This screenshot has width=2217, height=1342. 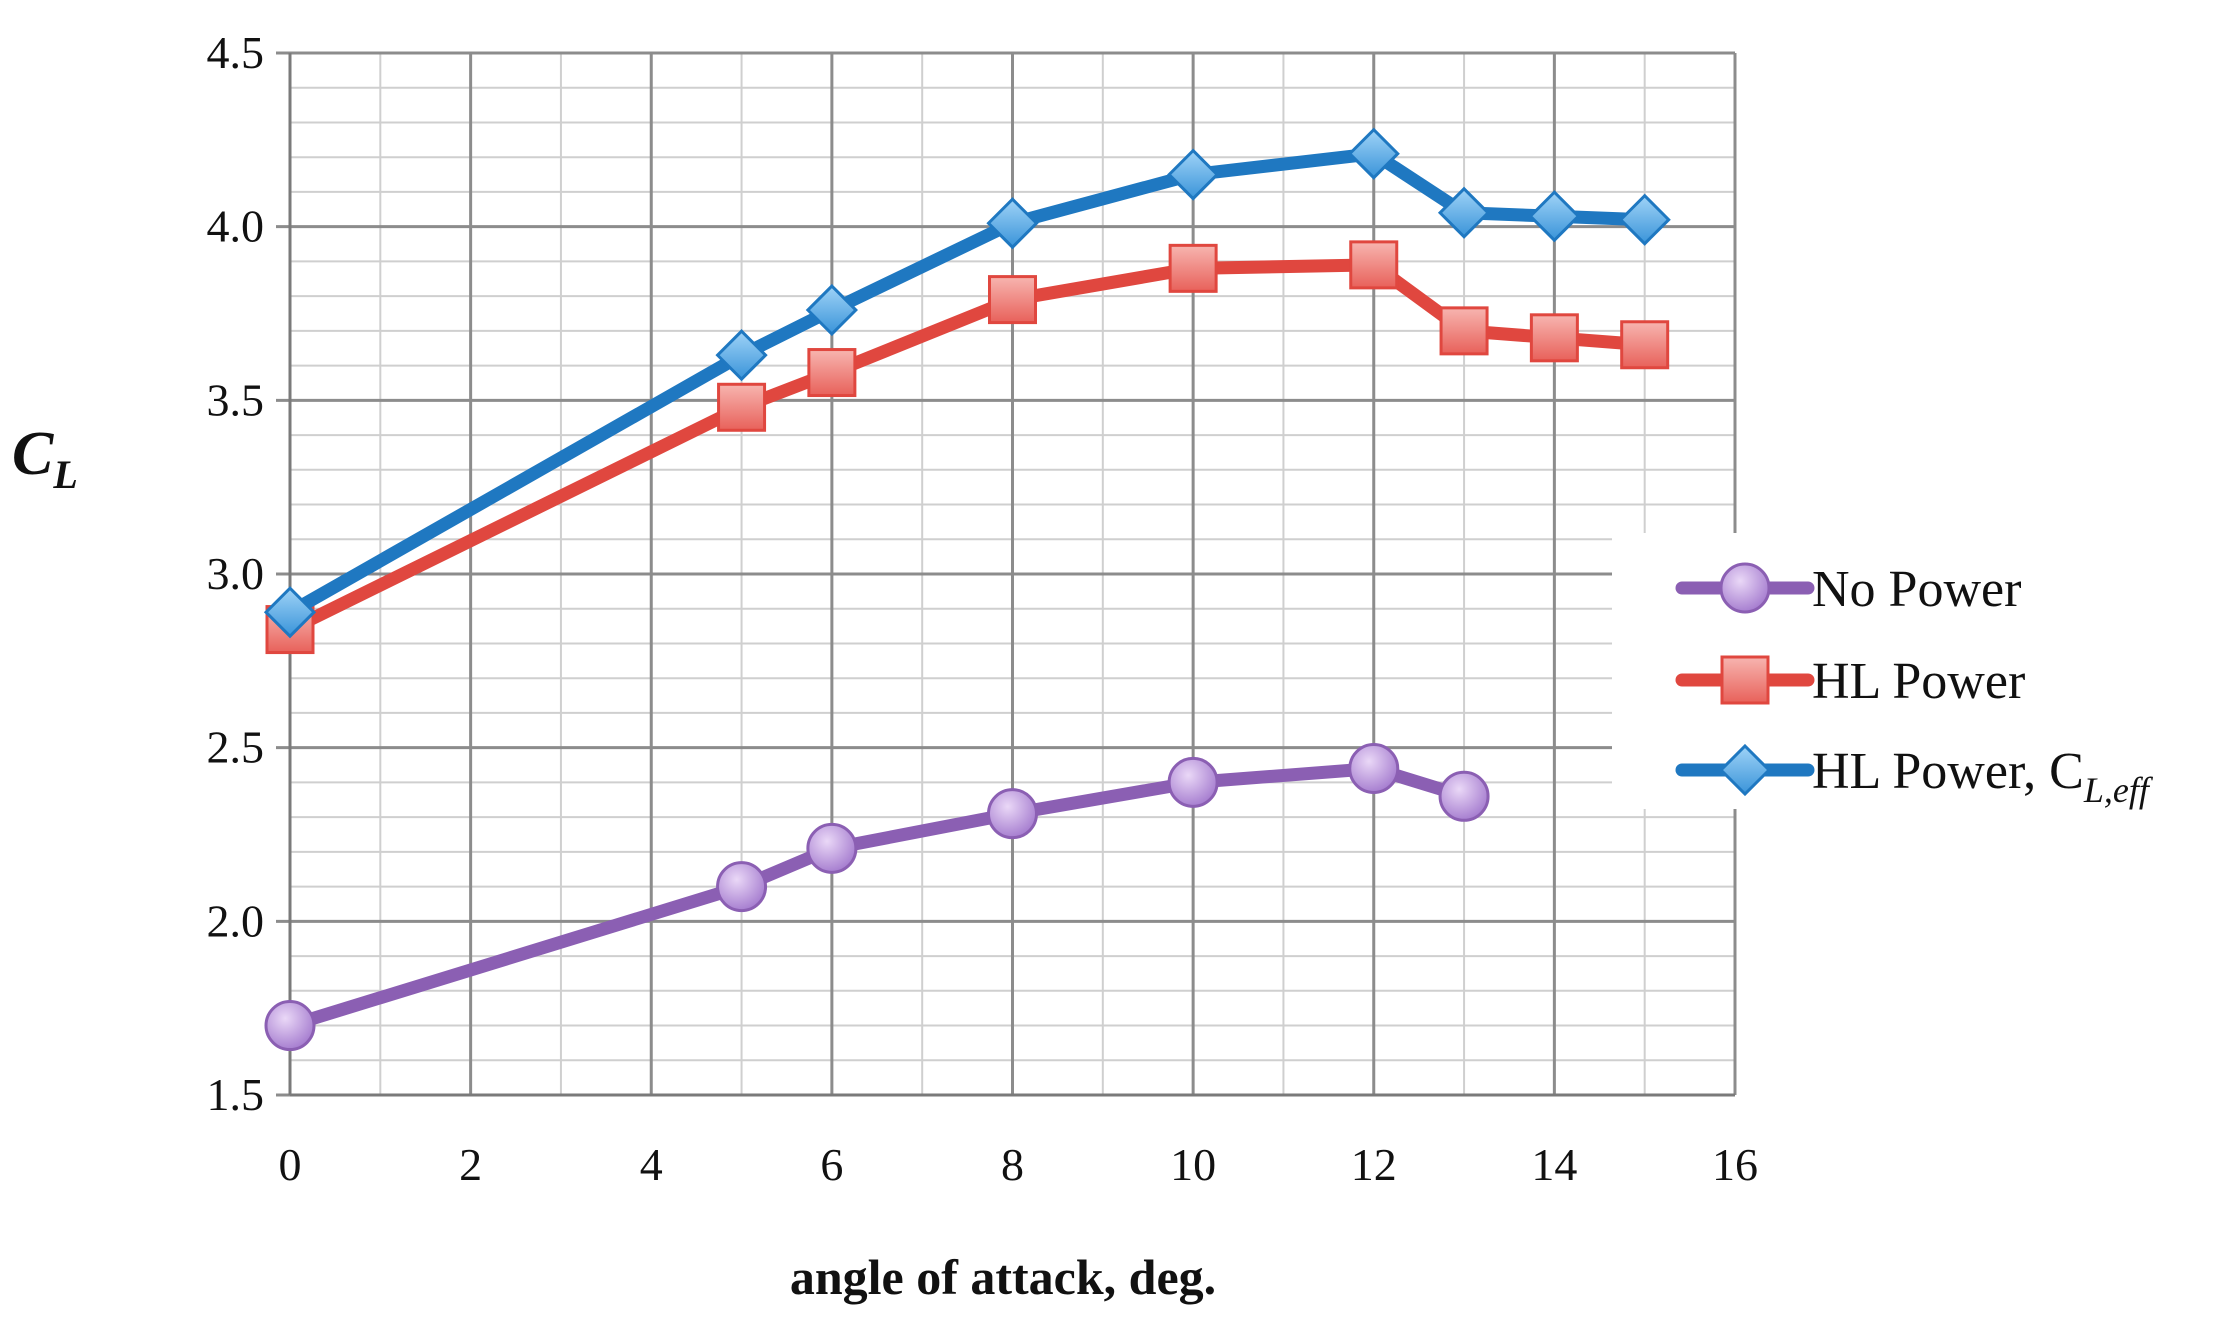 What do you see at coordinates (1193, 1164) in the screenshot?
I see `x-tick-label: 10` at bounding box center [1193, 1164].